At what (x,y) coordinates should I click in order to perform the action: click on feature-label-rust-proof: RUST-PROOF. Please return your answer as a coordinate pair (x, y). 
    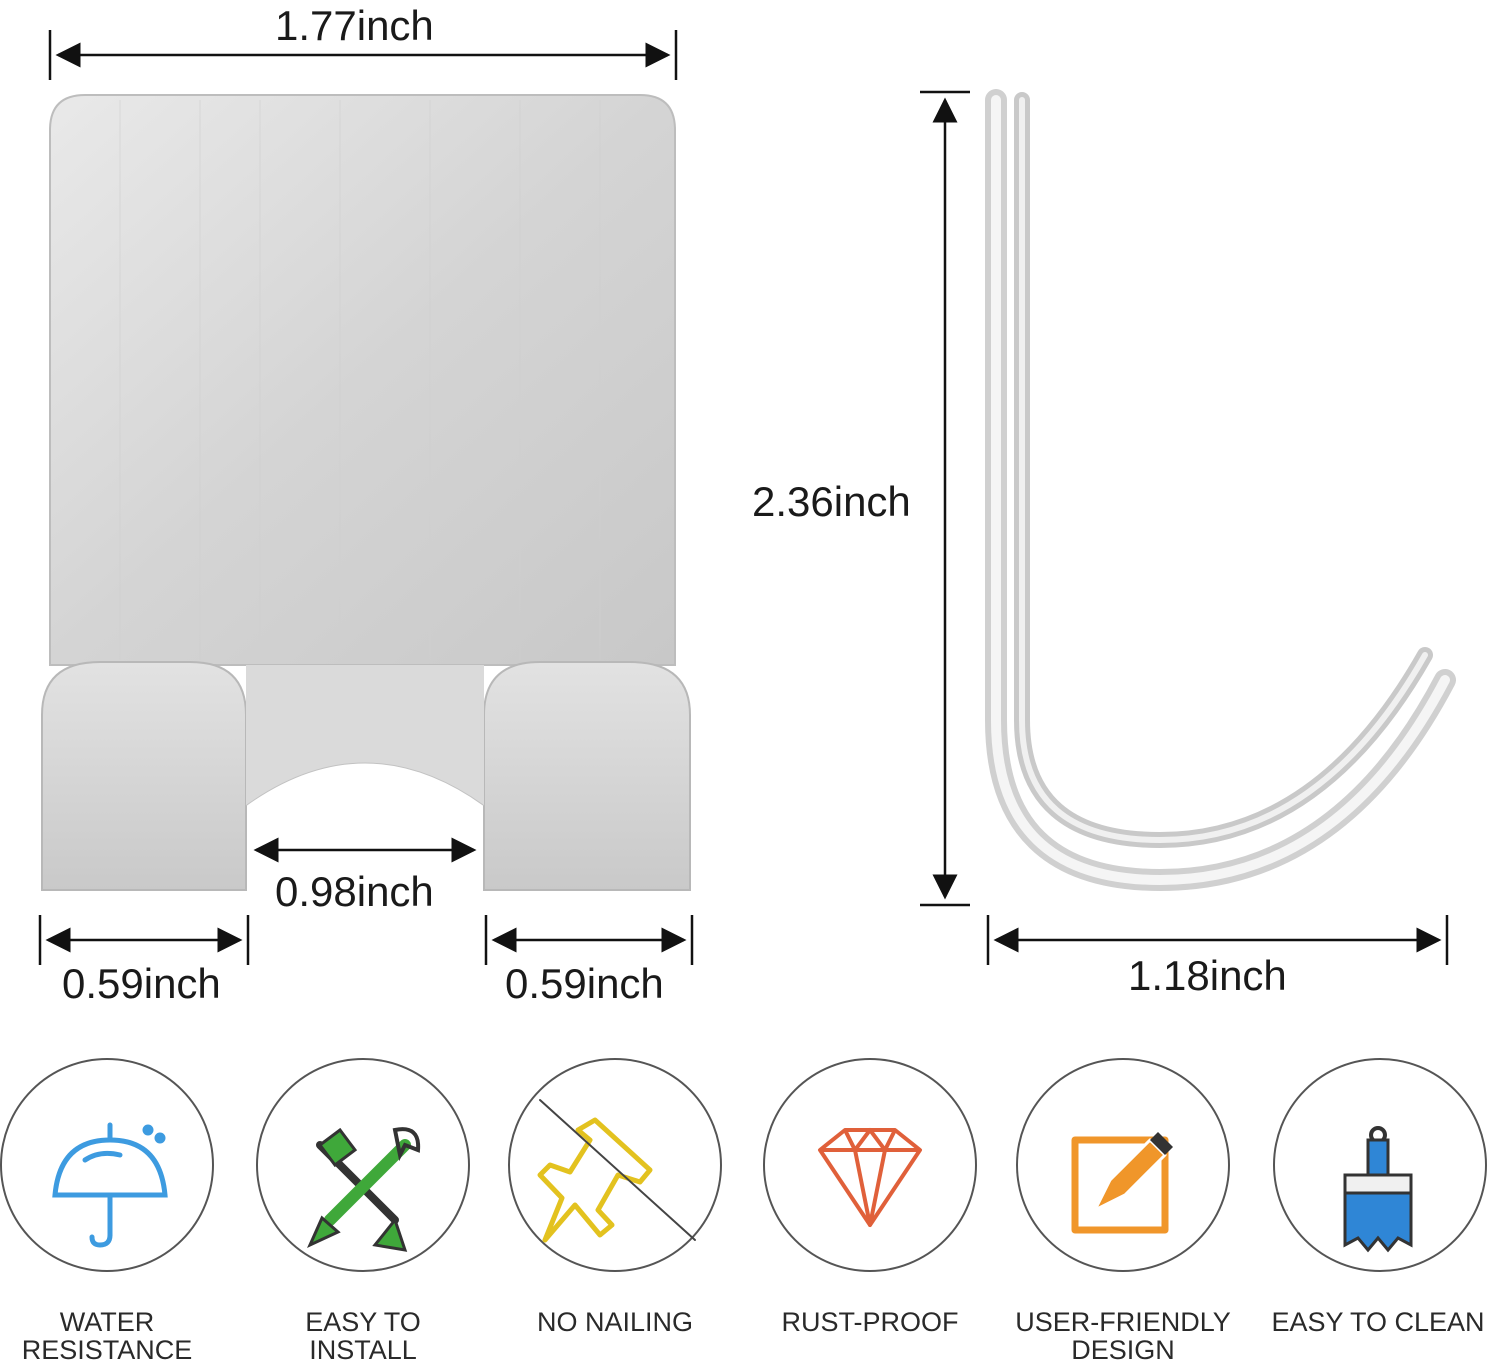
    Looking at the image, I should click on (870, 1322).